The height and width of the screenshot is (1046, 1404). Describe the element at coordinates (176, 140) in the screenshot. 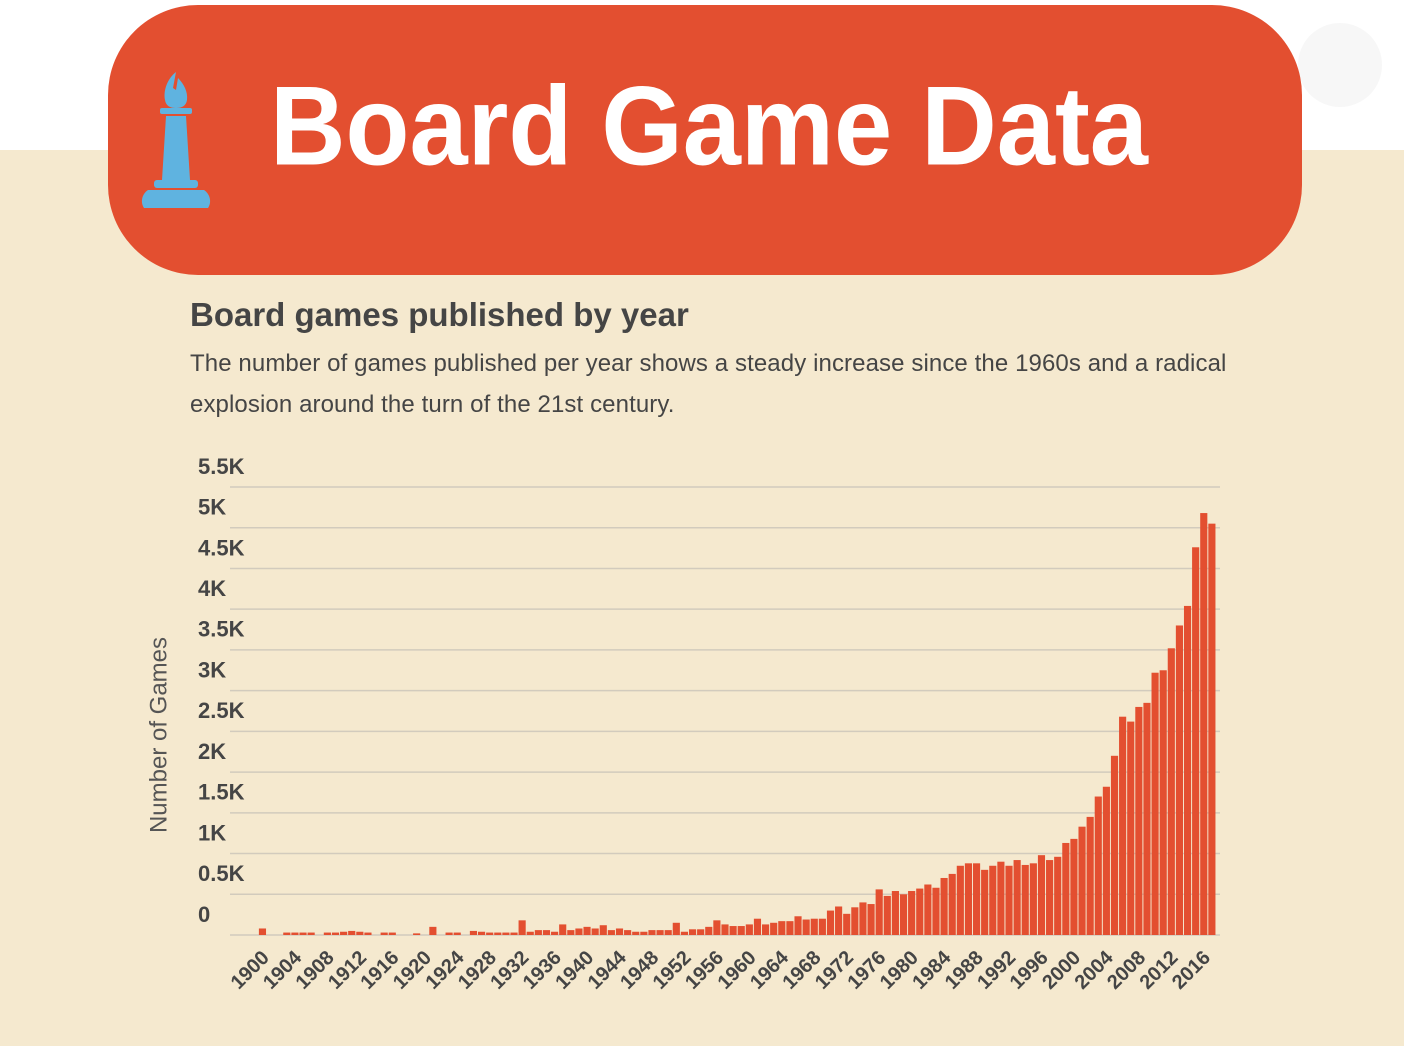

I see `bishop-icon` at that location.